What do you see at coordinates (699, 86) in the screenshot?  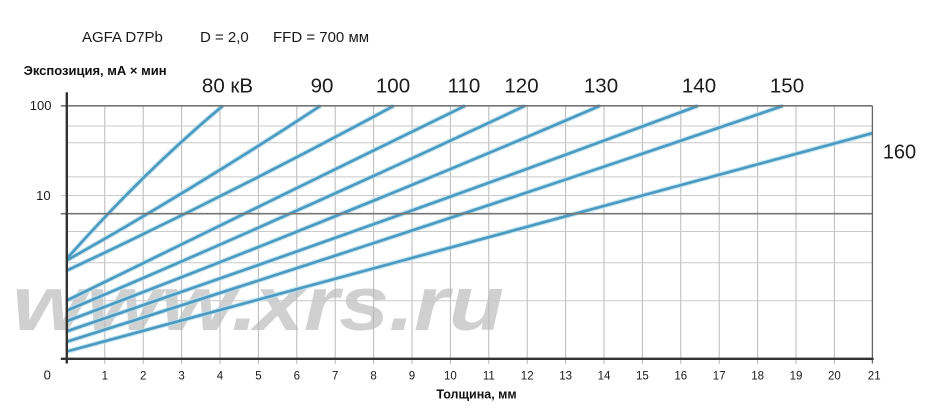 I see `svg-text: 140` at bounding box center [699, 86].